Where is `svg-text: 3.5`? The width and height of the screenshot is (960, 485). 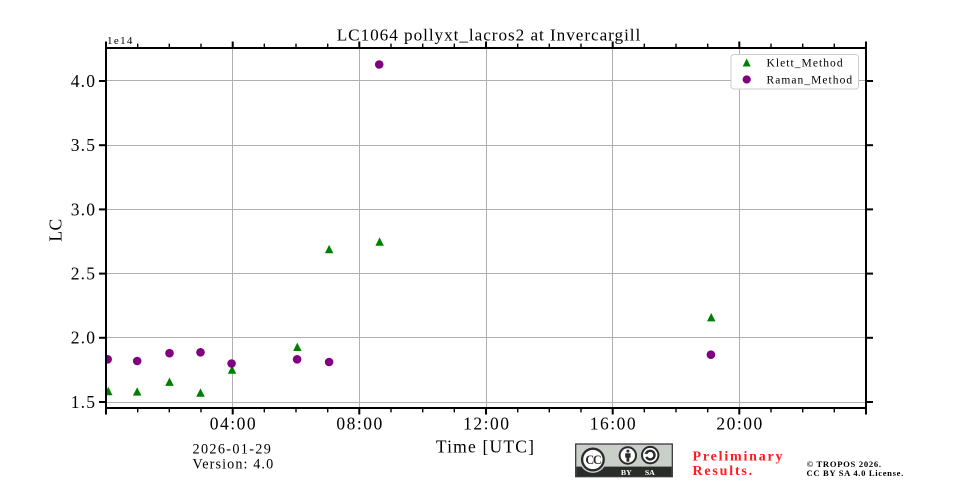
svg-text: 3.5 is located at coordinates (83, 145).